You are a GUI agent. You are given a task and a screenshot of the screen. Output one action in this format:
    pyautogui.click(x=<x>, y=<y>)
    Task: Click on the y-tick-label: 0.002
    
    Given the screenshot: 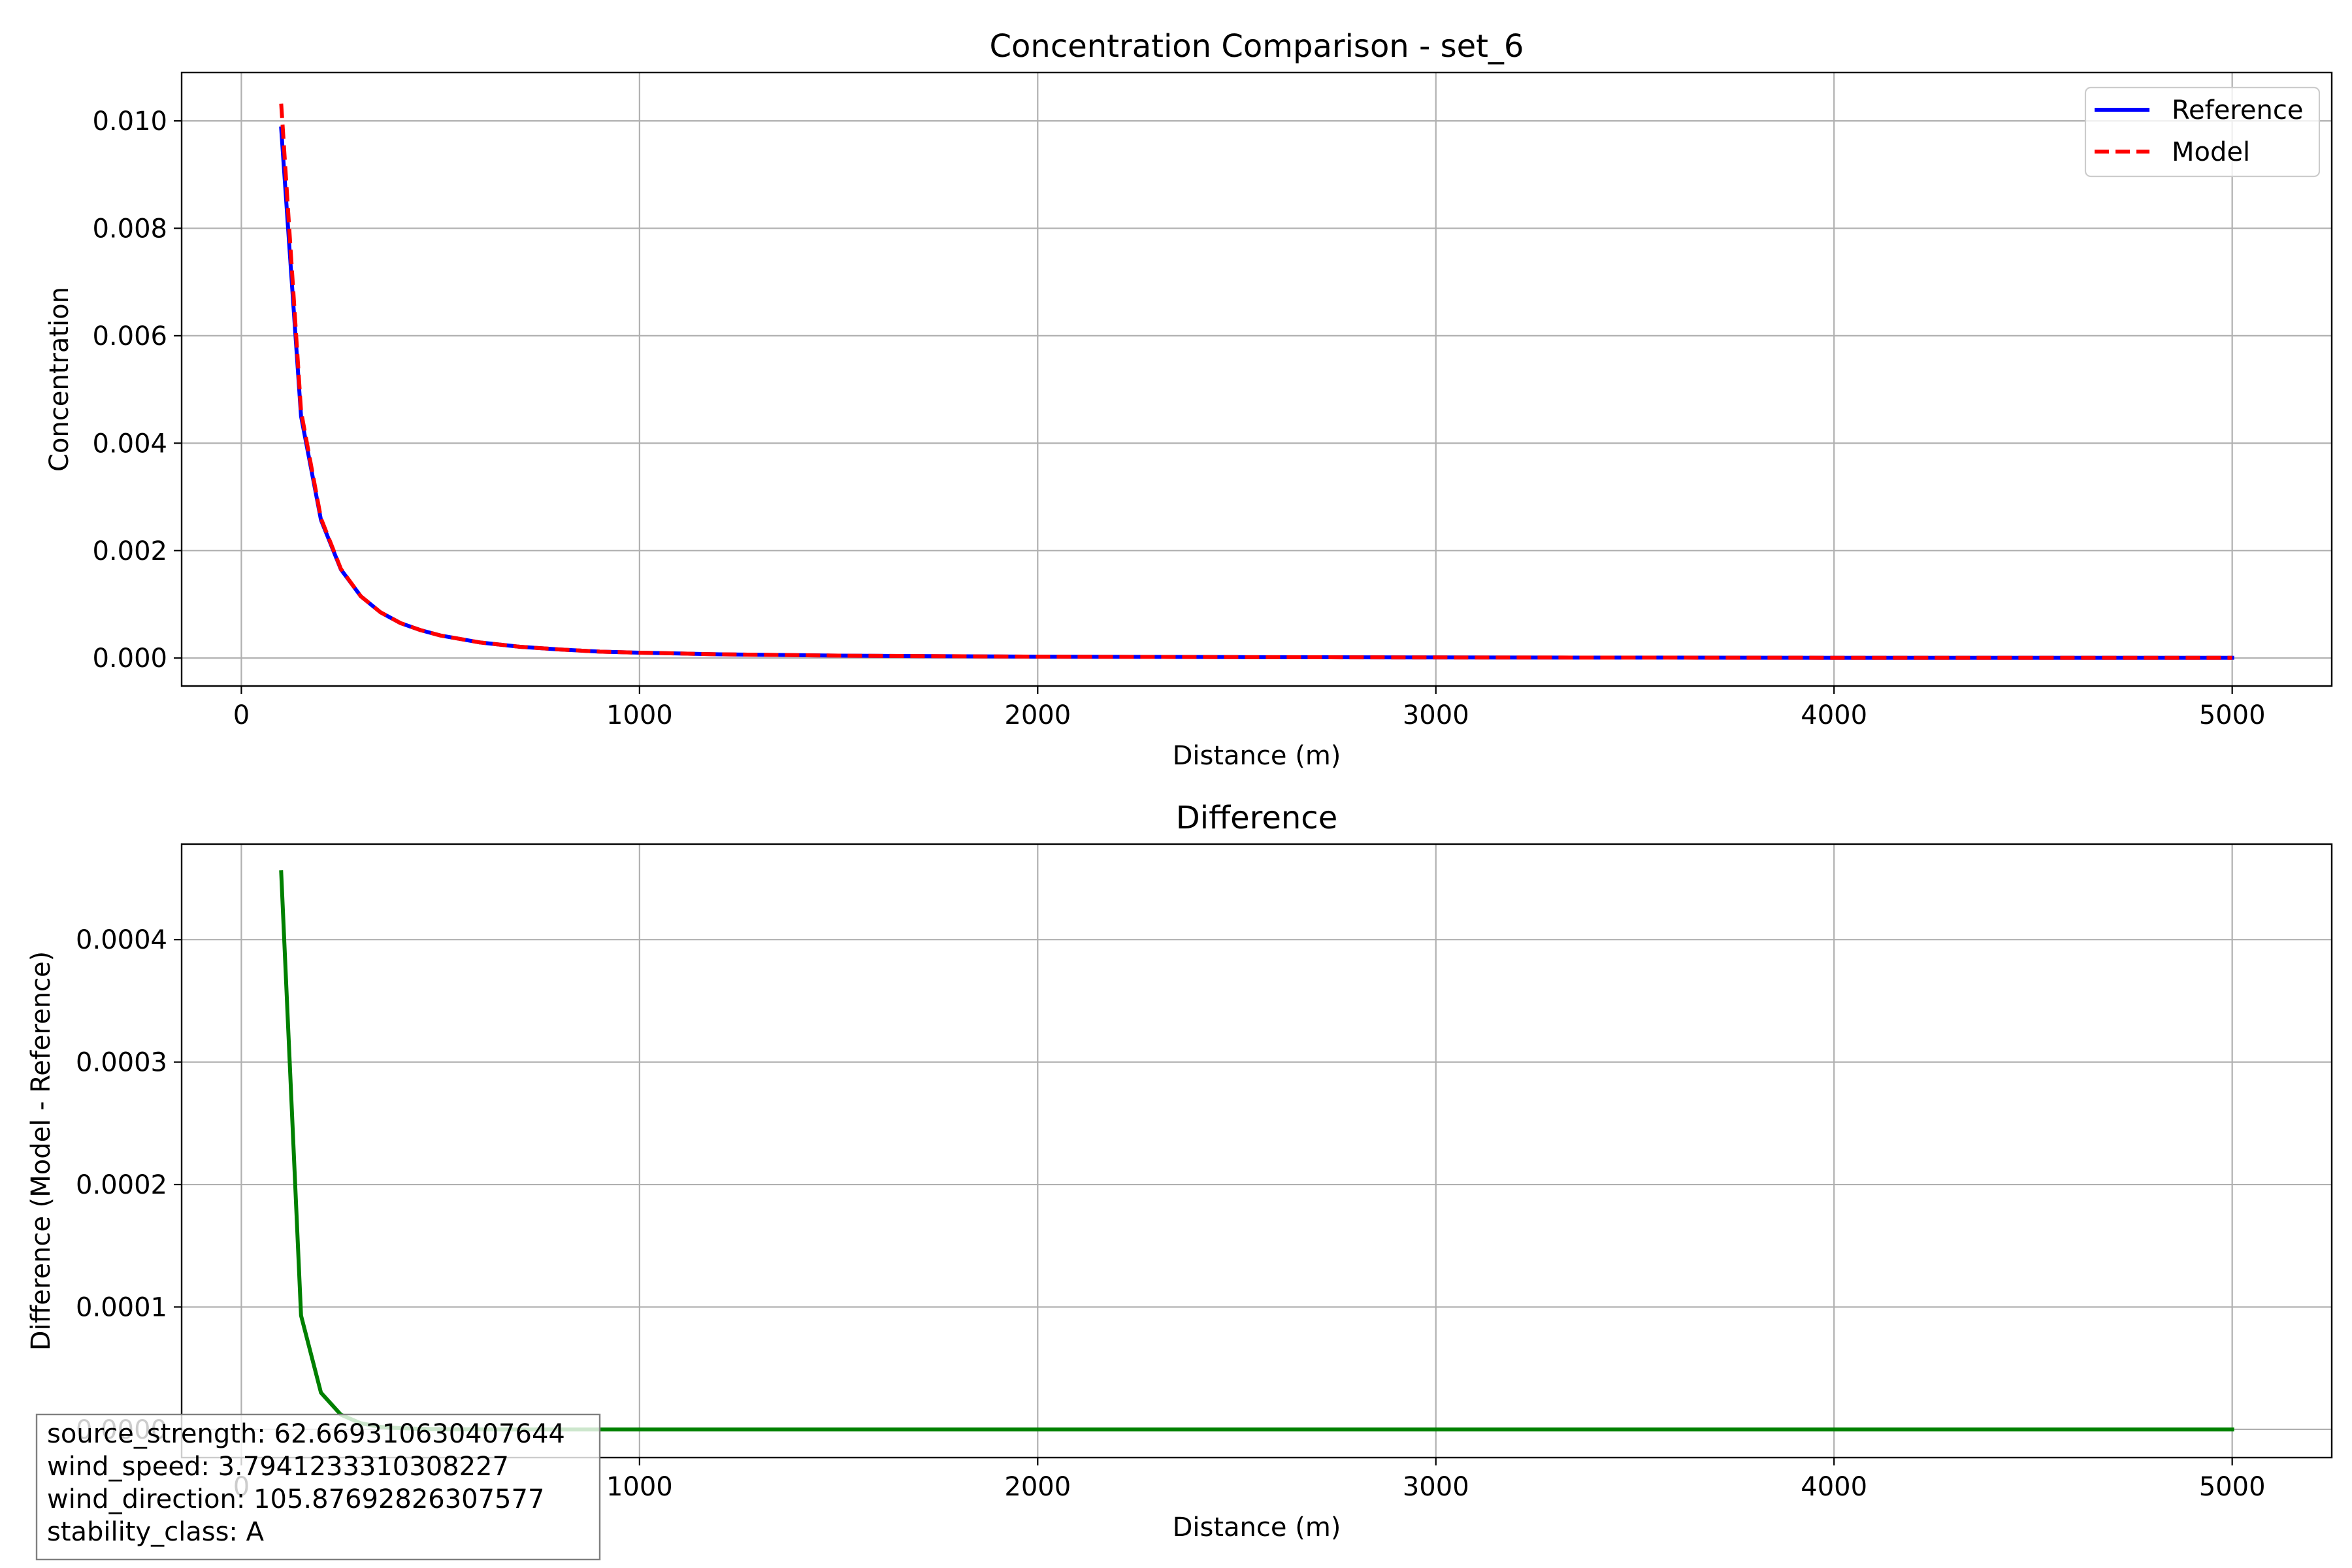 What is the action you would take?
    pyautogui.click(x=129, y=551)
    